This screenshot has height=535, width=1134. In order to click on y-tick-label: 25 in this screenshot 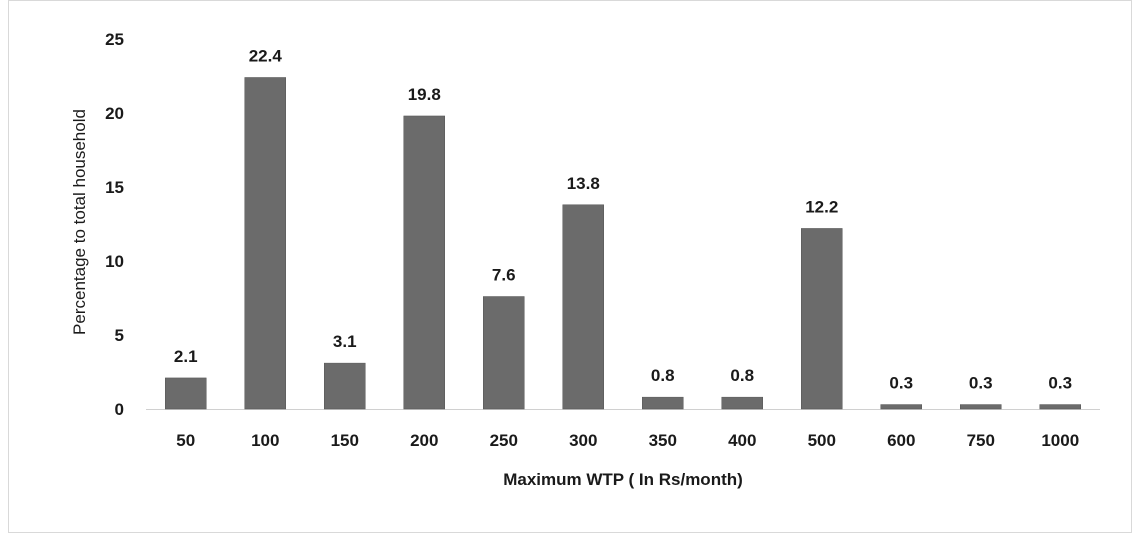, I will do `click(114, 39)`.